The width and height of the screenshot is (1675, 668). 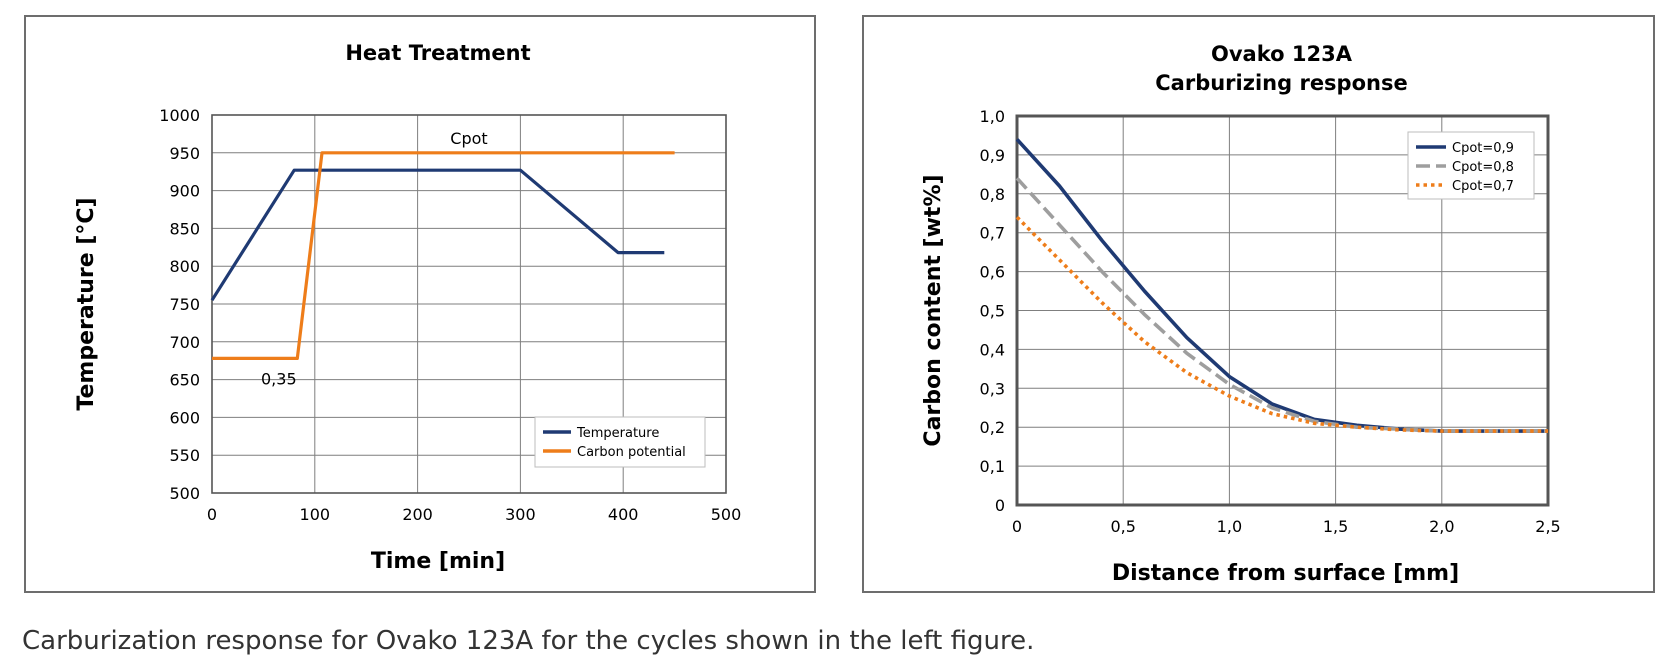 I want to click on heat-treatment-y-axis-label: Temperature [°C], so click(x=86, y=303).